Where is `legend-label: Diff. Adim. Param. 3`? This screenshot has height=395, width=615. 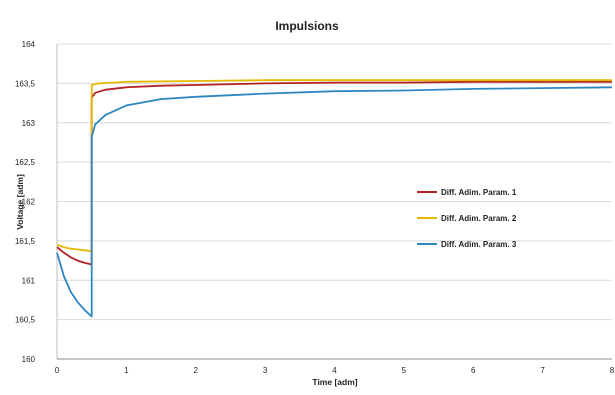
legend-label: Diff. Adim. Param. 3 is located at coordinates (479, 244).